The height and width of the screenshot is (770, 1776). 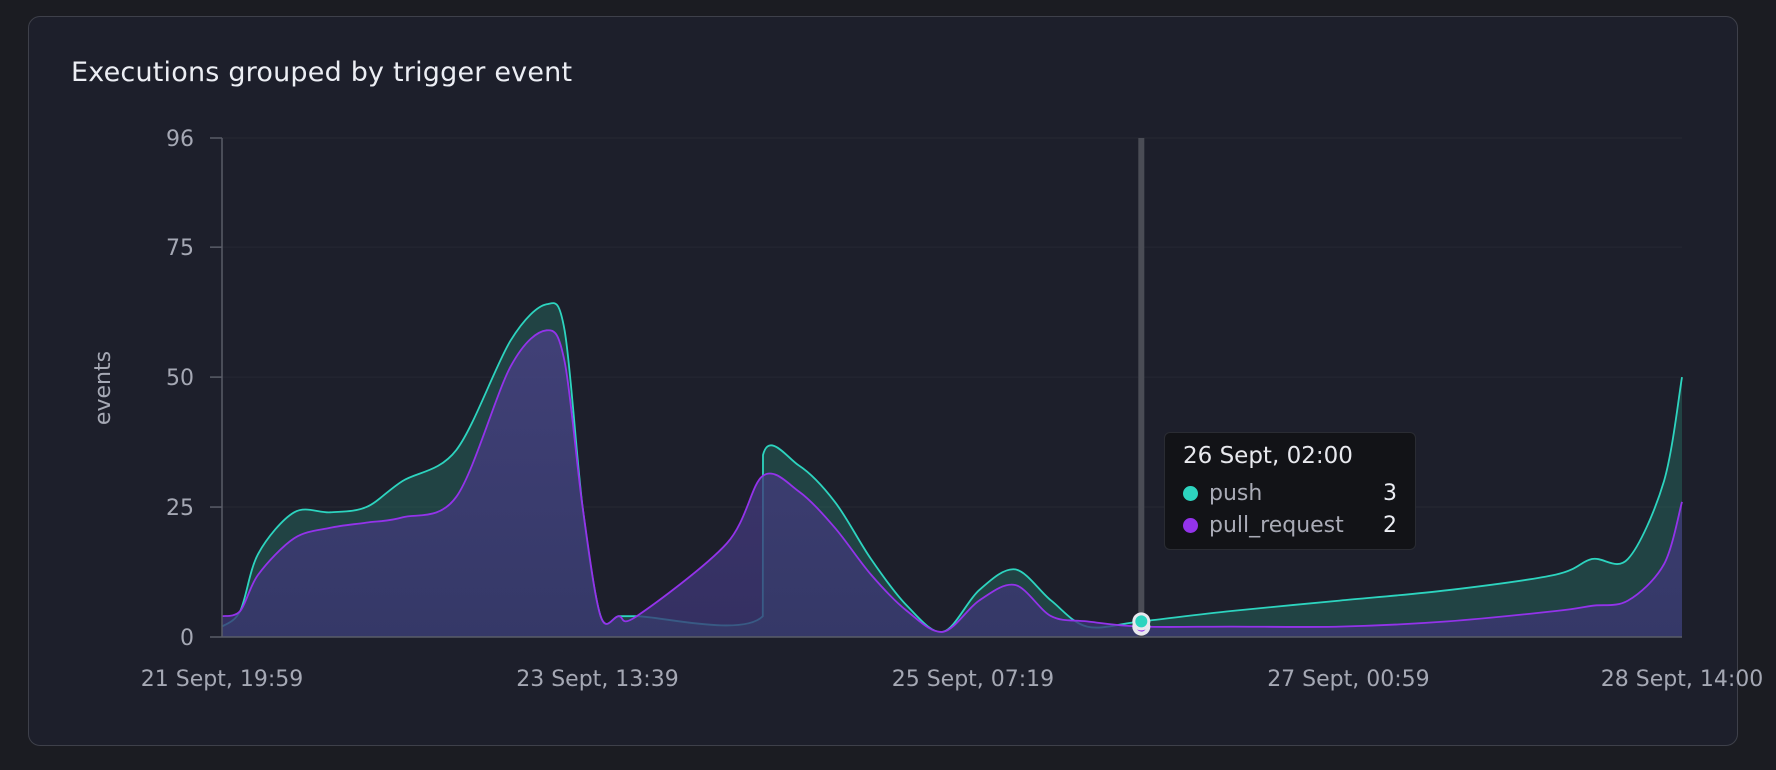 What do you see at coordinates (180, 508) in the screenshot?
I see `y-tick-label: 25` at bounding box center [180, 508].